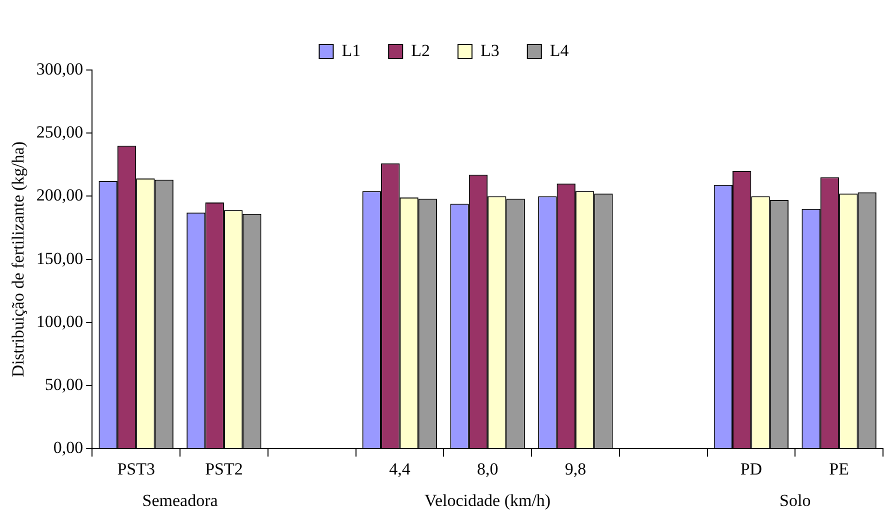 The image size is (893, 513). I want to click on text: Velocidade (km/h), so click(487, 500).